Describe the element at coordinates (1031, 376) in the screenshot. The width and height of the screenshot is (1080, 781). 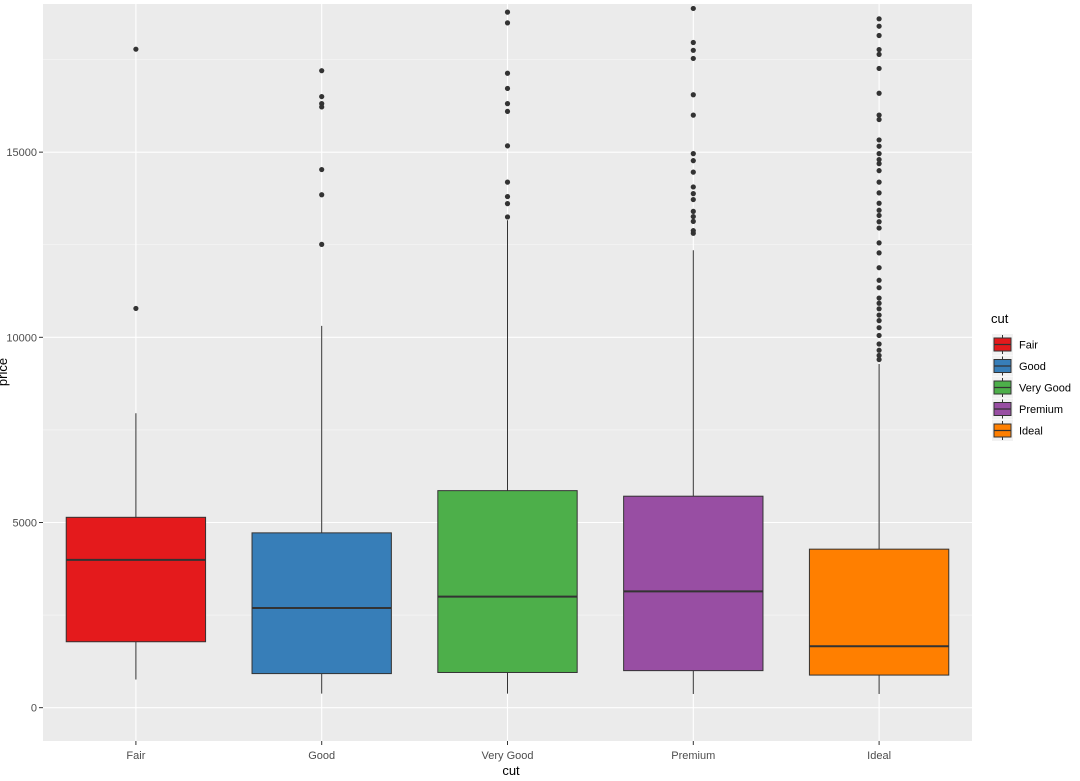
I see `legend: cut Fair Good Very Good Premium Ideal` at that location.